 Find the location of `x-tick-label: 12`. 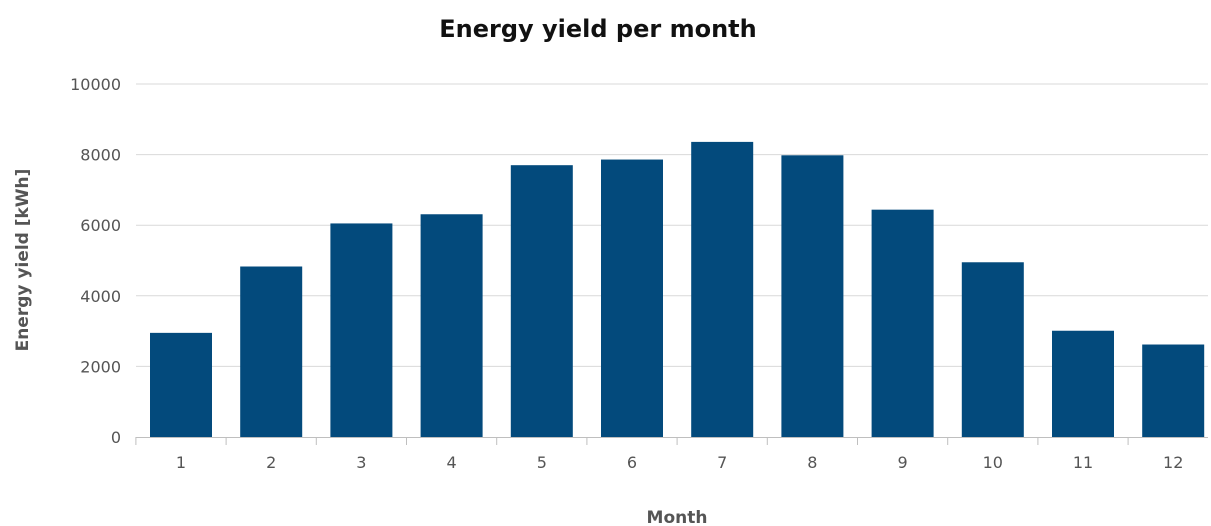

x-tick-label: 12 is located at coordinates (1173, 462).